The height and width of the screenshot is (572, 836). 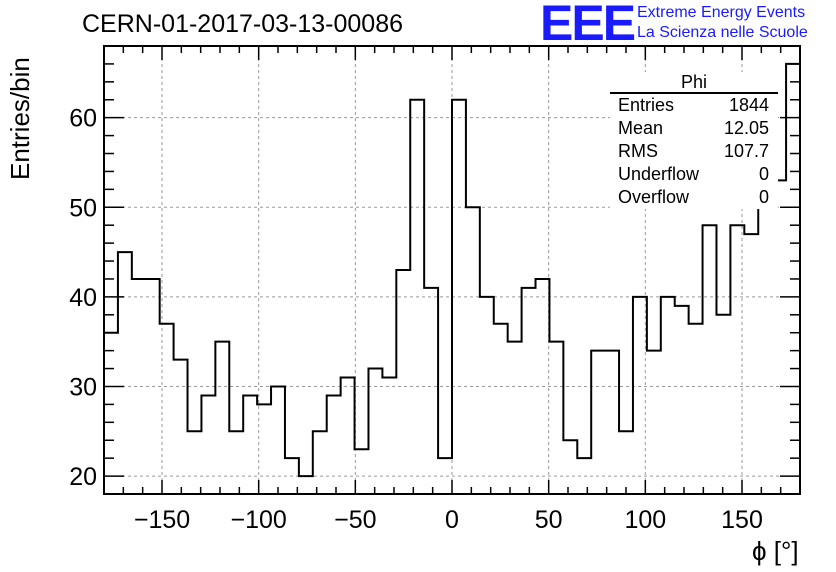 I want to click on y-axis-label: Entries/bin, so click(x=20, y=118).